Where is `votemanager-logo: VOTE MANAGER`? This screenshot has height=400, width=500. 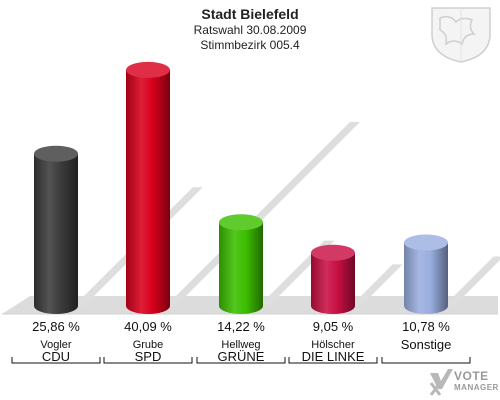
votemanager-logo: VOTE MANAGER is located at coordinates (463, 382).